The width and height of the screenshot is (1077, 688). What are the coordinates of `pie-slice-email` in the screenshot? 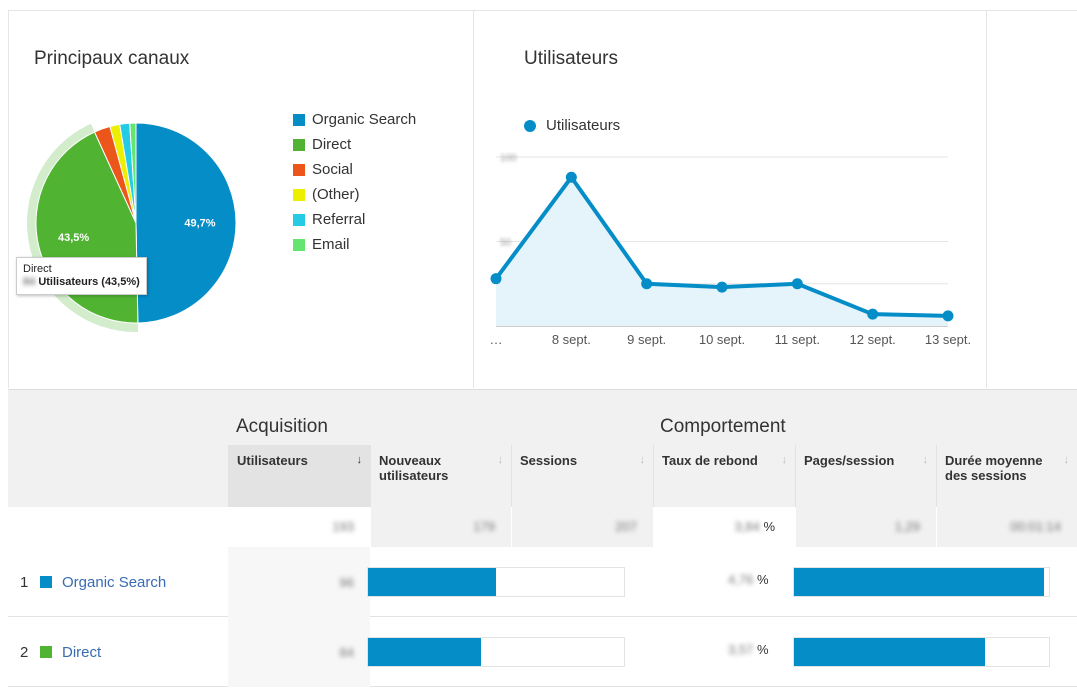 It's located at (133, 173).